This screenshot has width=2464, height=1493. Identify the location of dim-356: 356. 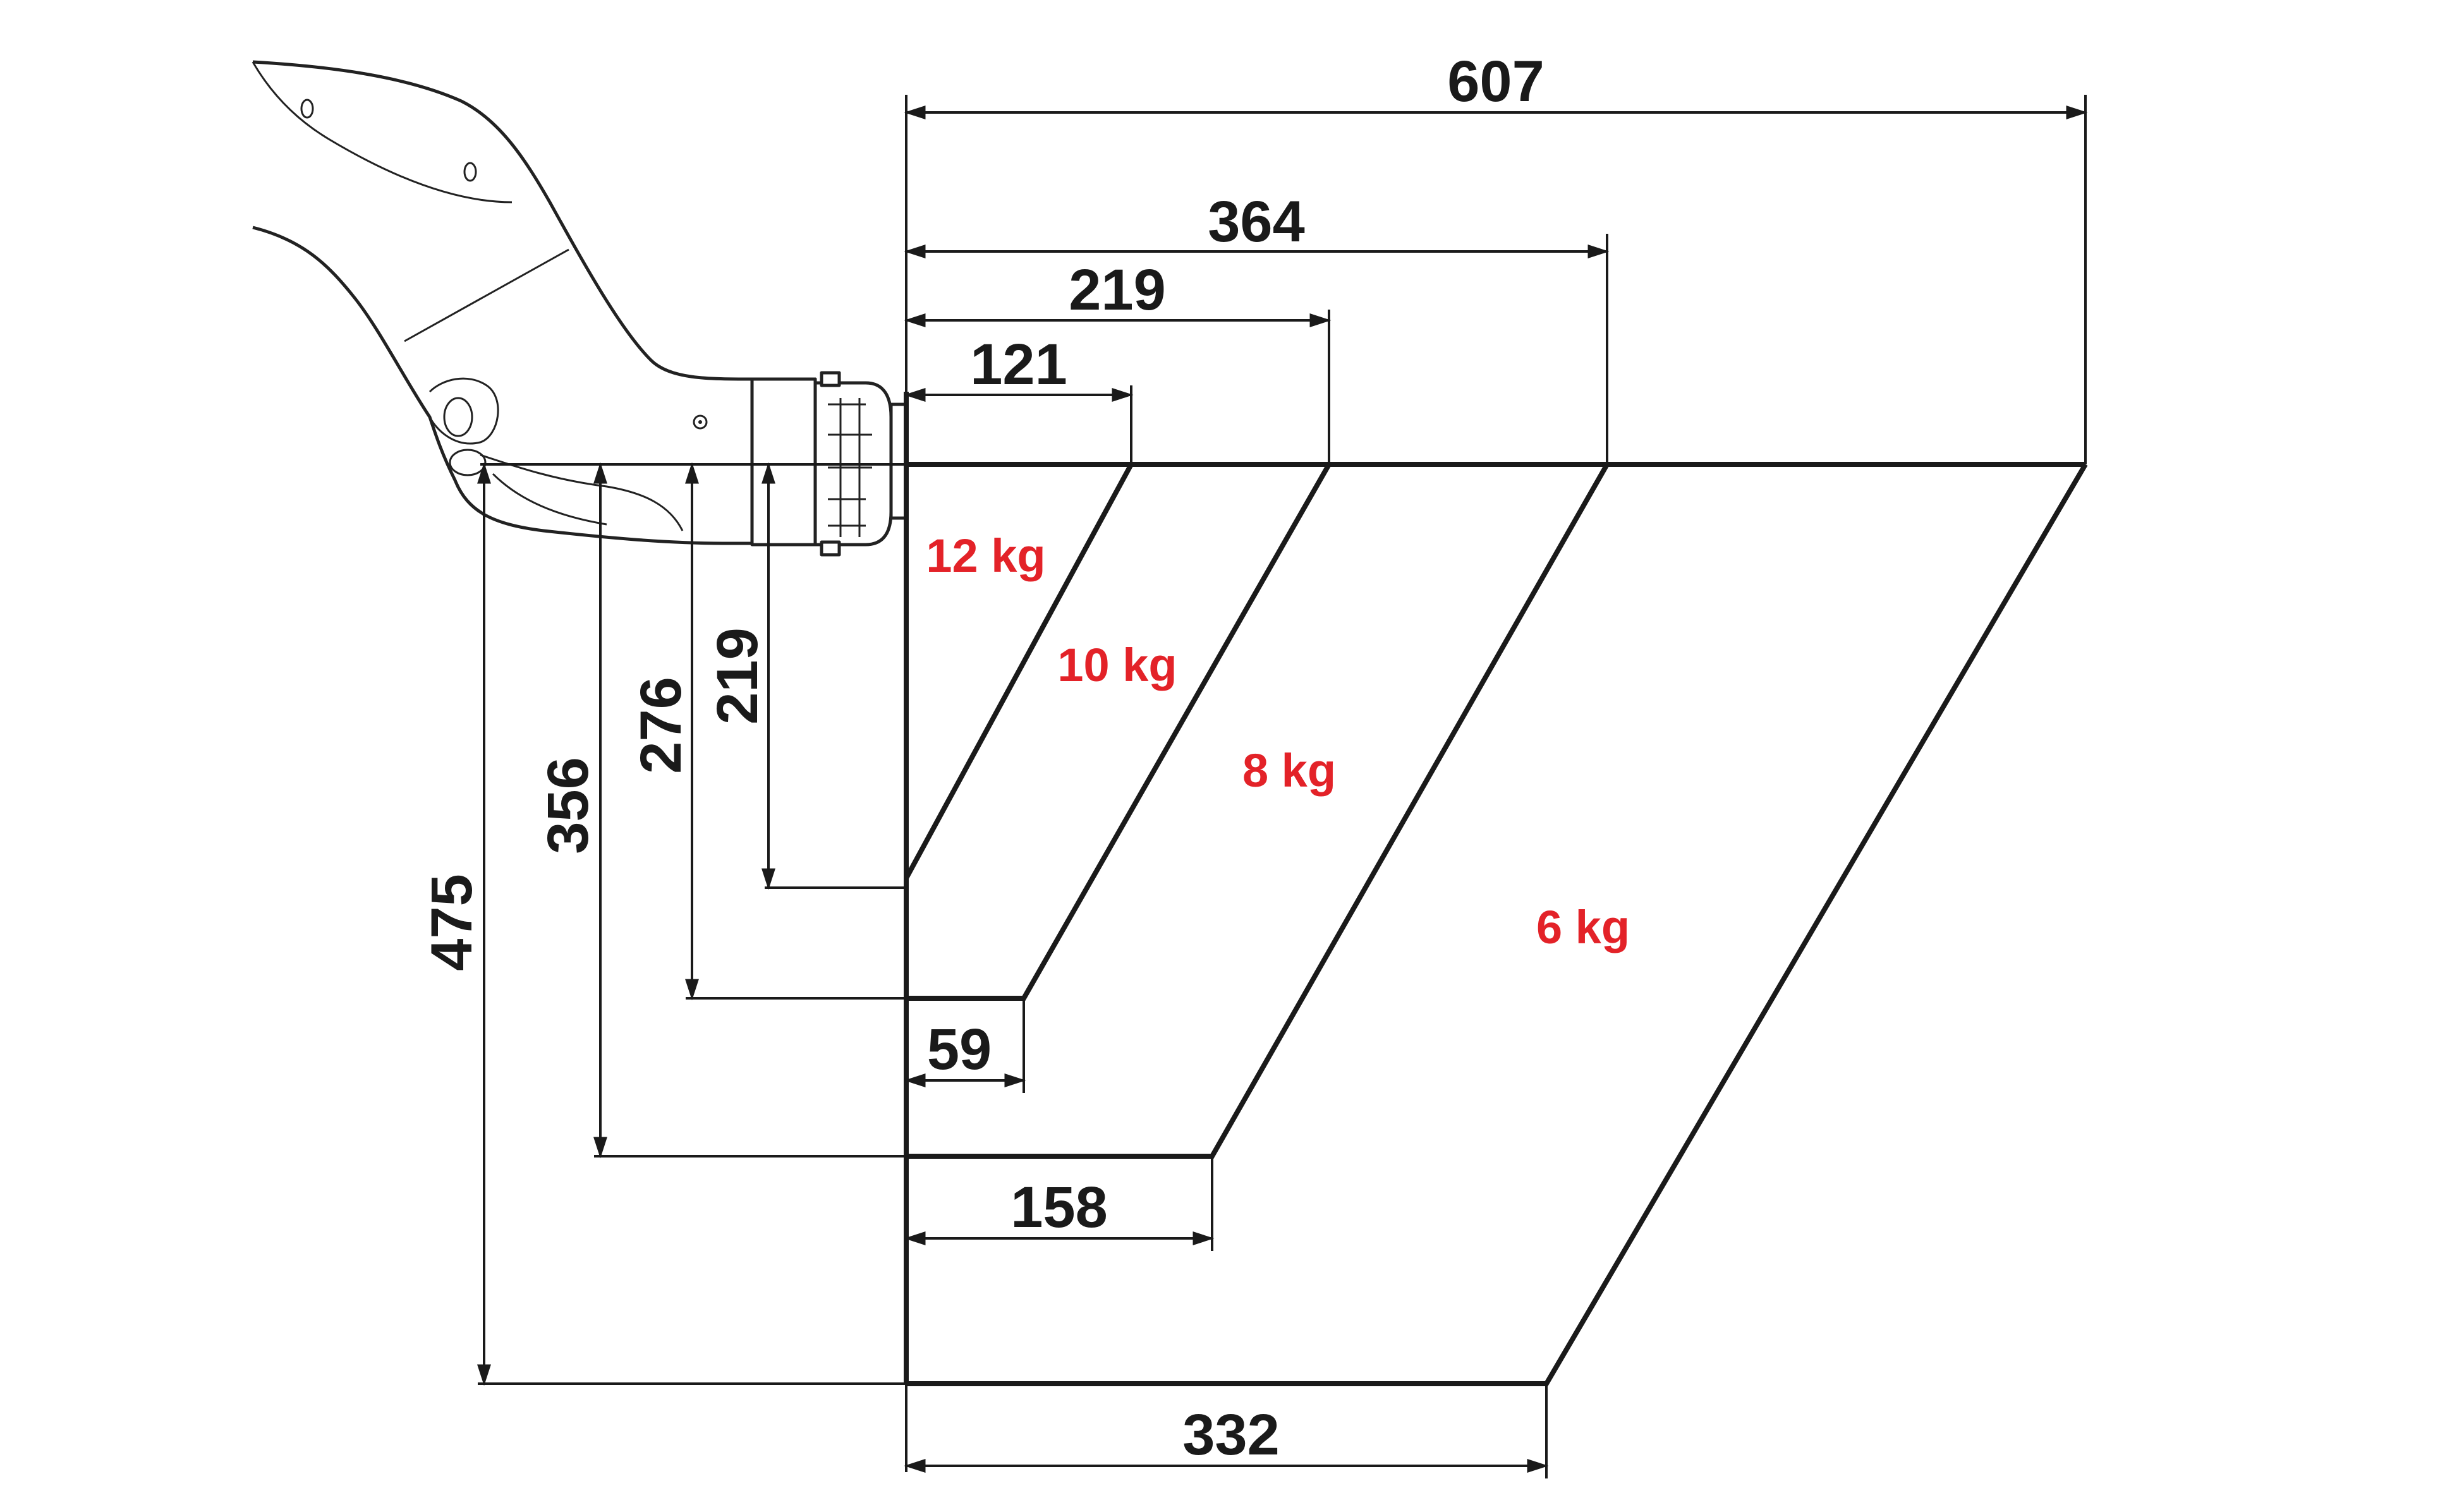
(568, 806).